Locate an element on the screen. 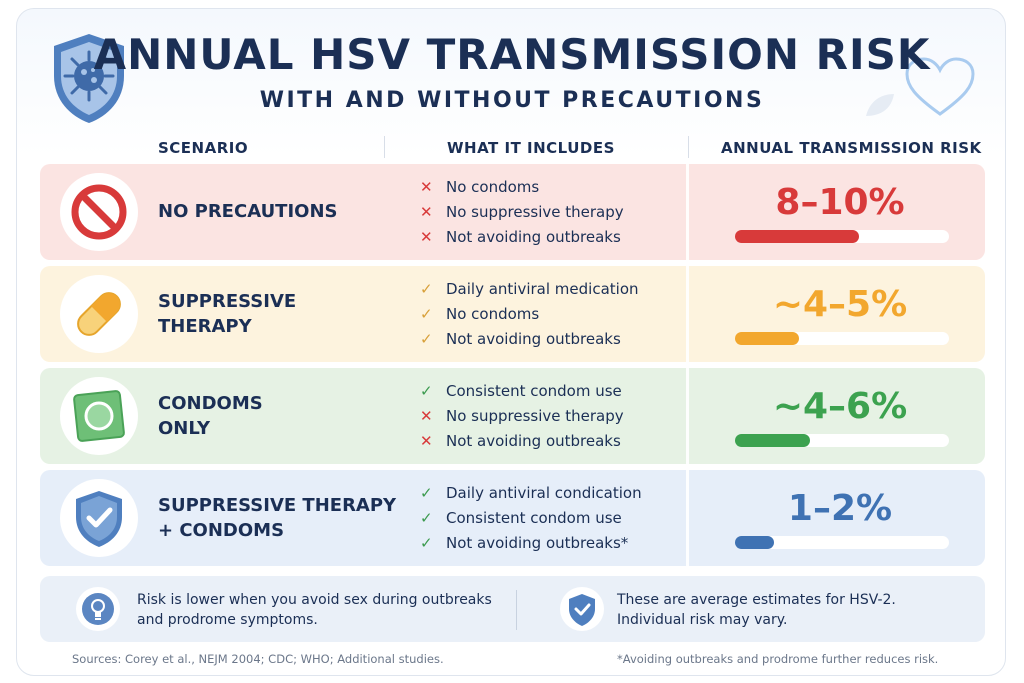 This screenshot has width=1024, height=683. pill-icon is located at coordinates (99, 314).